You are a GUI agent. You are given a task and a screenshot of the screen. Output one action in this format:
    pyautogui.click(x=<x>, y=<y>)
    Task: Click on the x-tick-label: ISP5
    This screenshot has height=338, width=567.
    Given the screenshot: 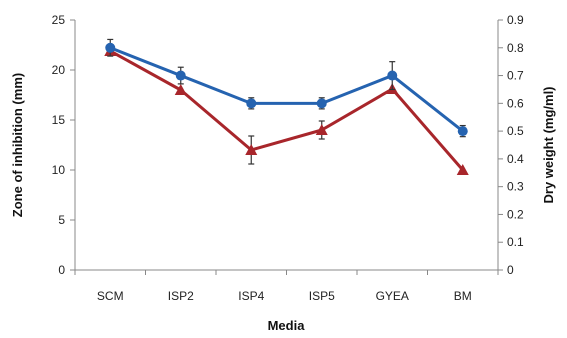 What is the action you would take?
    pyautogui.click(x=322, y=296)
    